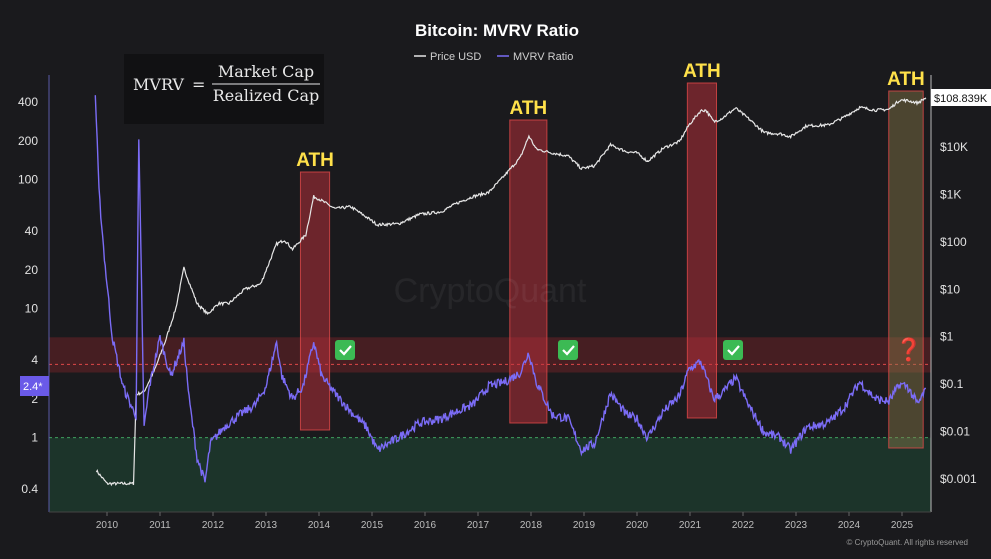  What do you see at coordinates (958, 313) in the screenshot?
I see `right-axis-ticks: $10K $1K $100 $10 $1 $0.1 $0.01 $0.001` at bounding box center [958, 313].